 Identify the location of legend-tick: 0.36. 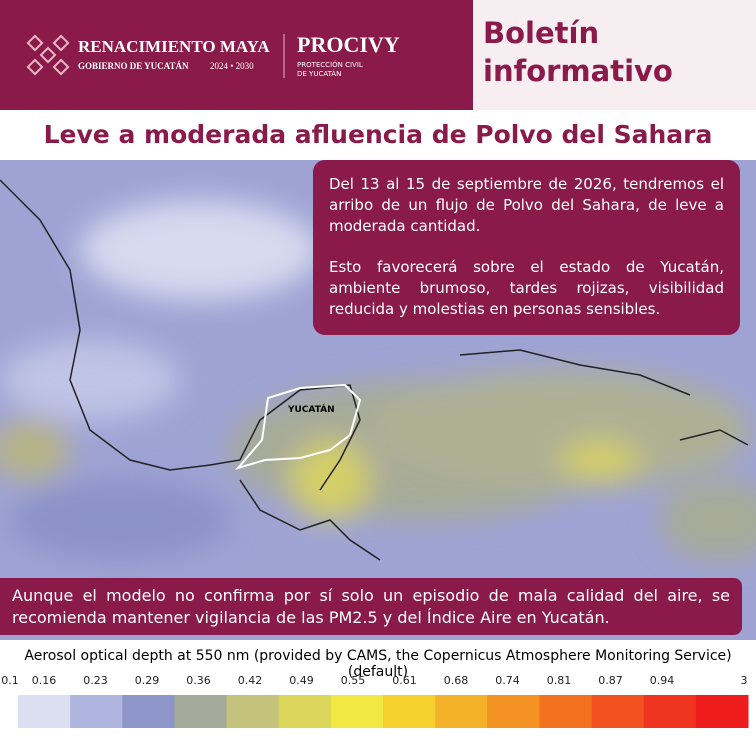
(198, 680).